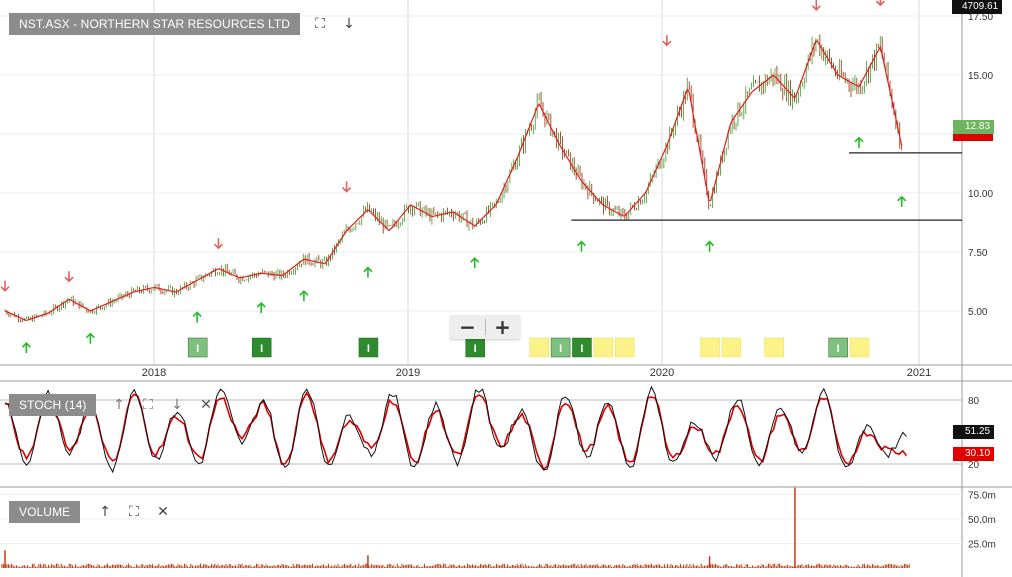  I want to click on zoom-divider, so click(485, 327).